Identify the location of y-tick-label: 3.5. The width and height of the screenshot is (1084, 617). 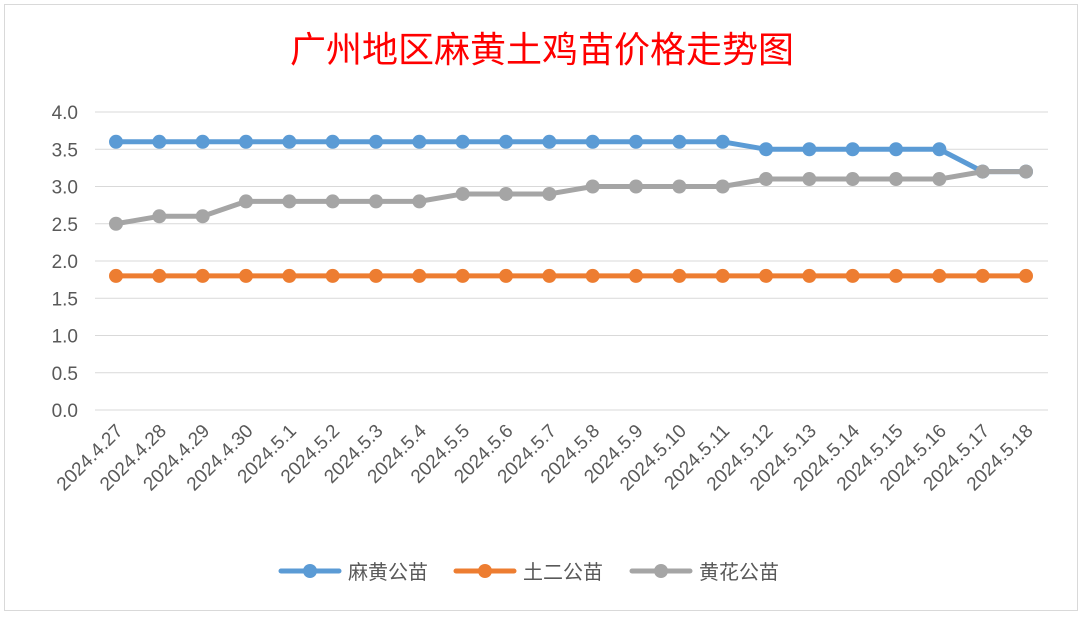
(65, 150).